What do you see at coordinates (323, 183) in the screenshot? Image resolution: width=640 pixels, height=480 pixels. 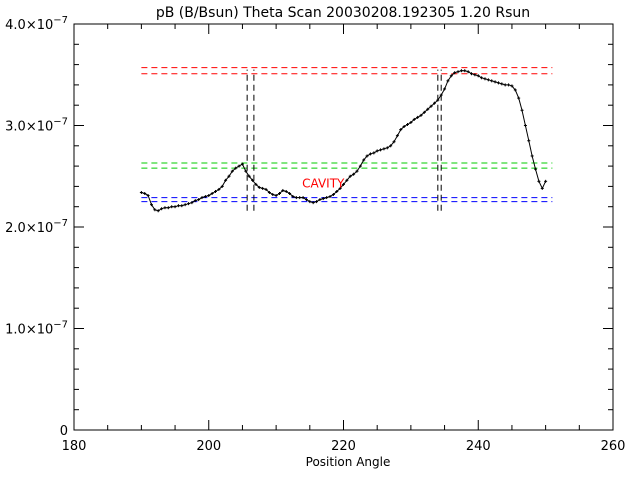 I see `cavity-annotation: CAVITY` at bounding box center [323, 183].